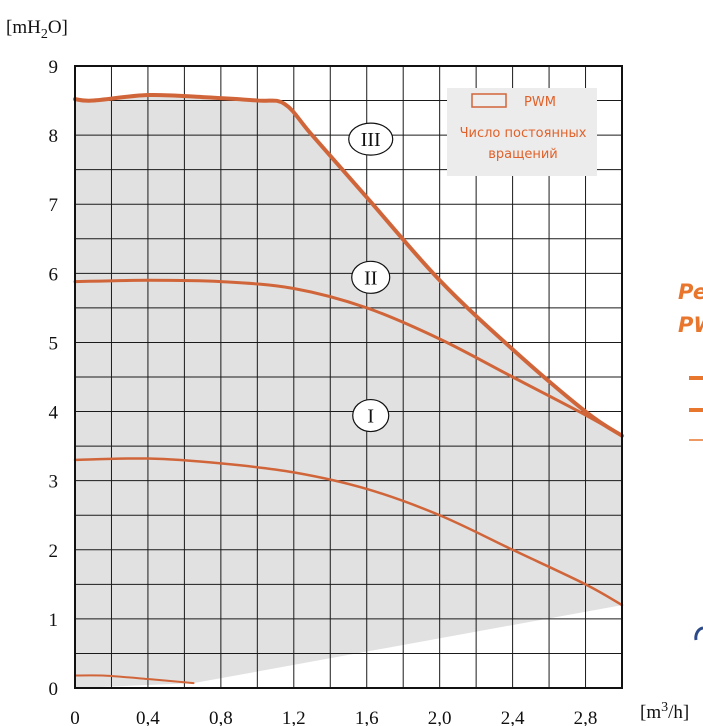 The width and height of the screenshot is (703, 726). I want to click on curve-label-I: I, so click(370, 417).